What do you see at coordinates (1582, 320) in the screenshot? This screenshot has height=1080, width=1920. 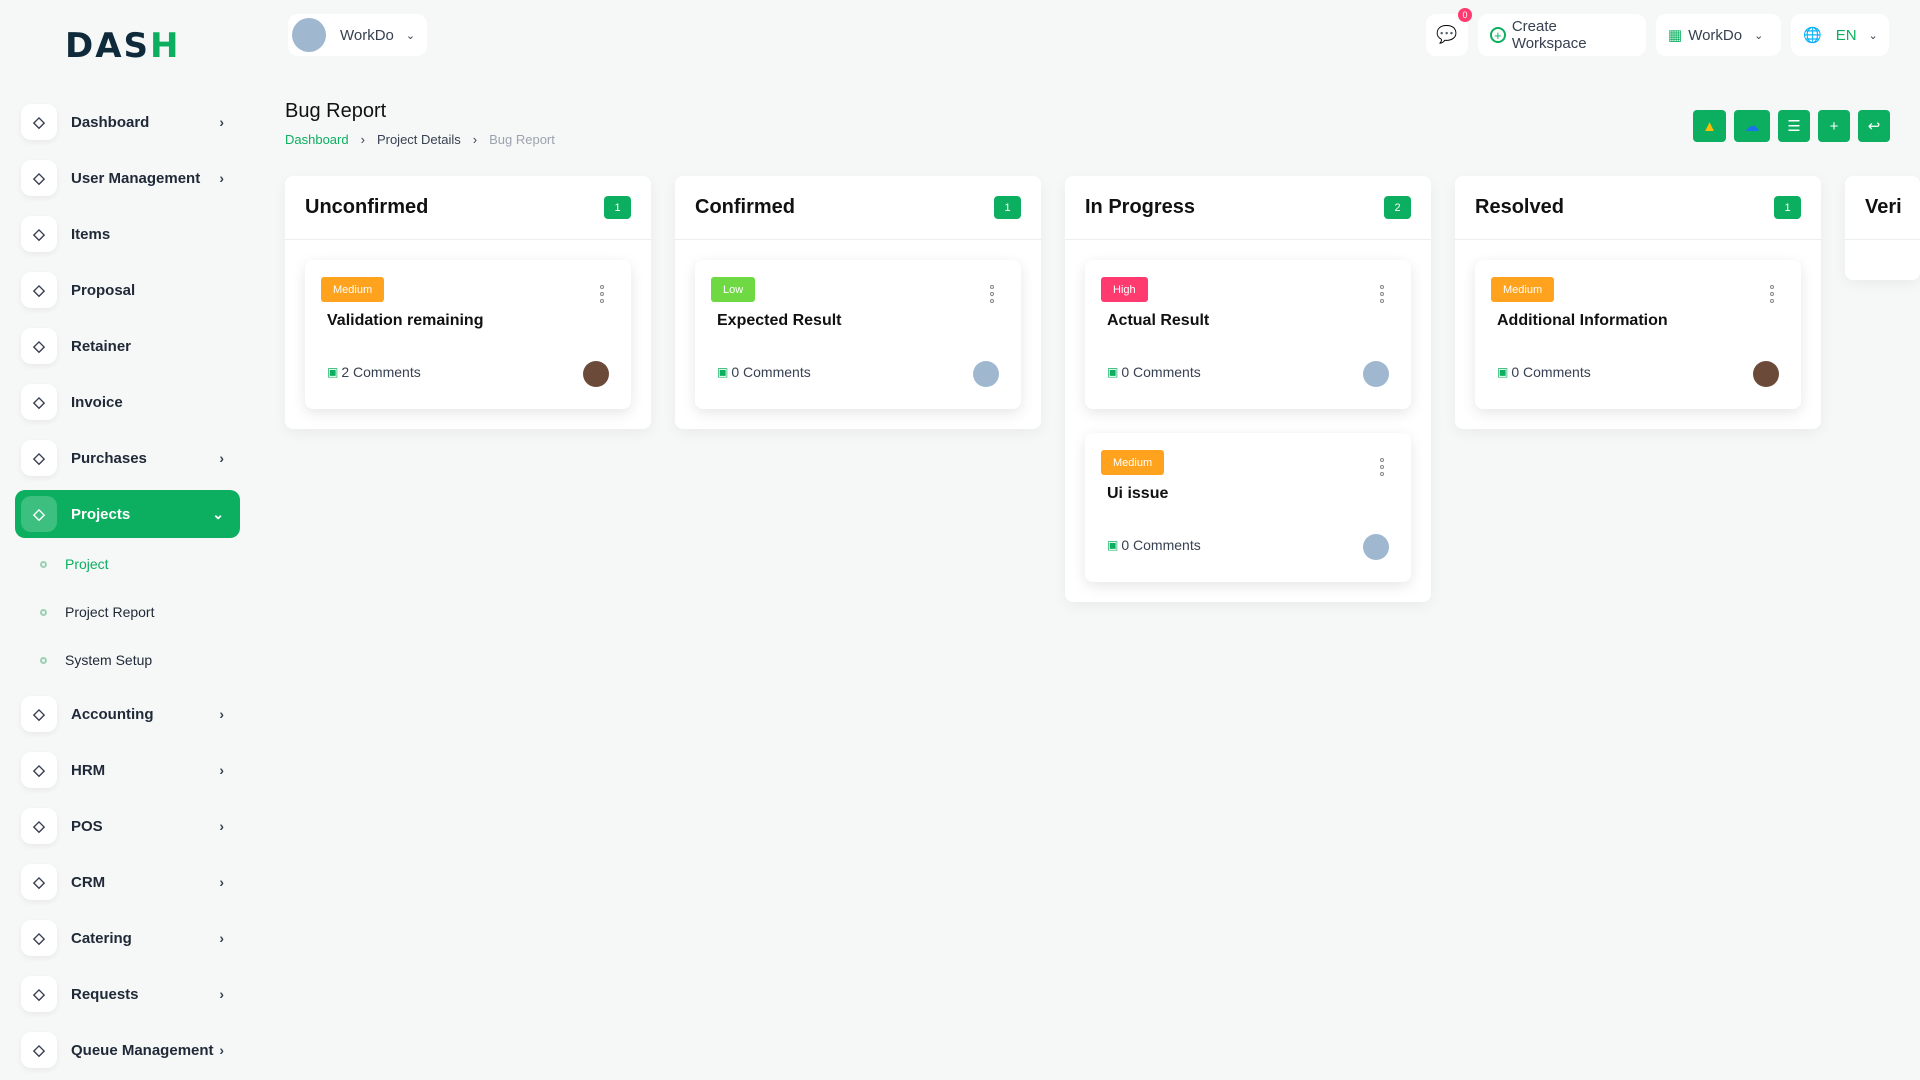 I see `card-title: Additional Information` at bounding box center [1582, 320].